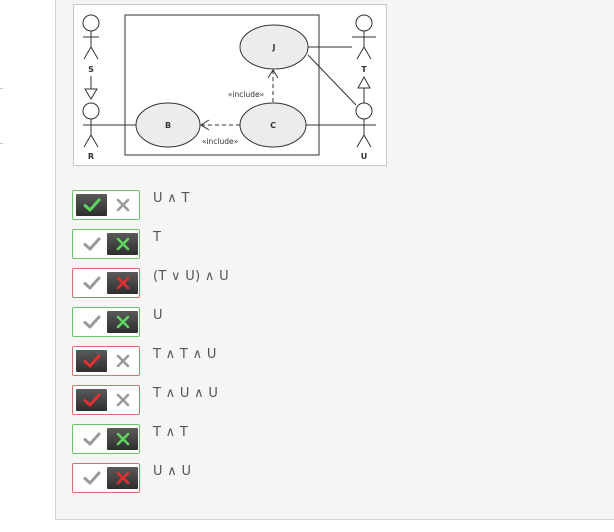  I want to click on use-case-j, so click(274, 47).